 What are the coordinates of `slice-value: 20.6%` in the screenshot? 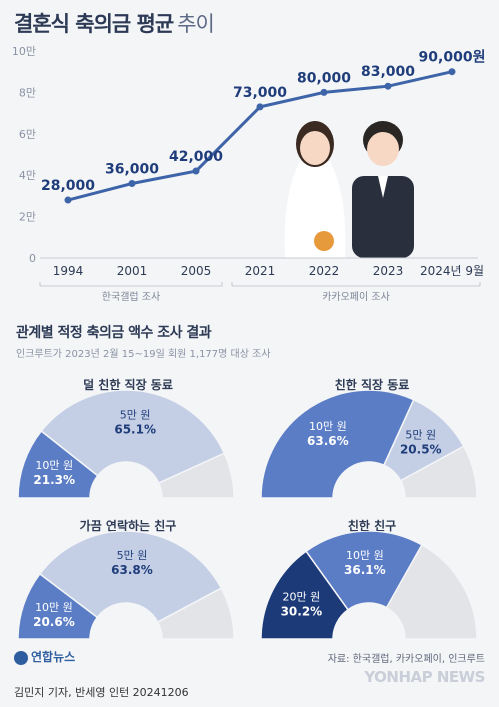 It's located at (54, 622).